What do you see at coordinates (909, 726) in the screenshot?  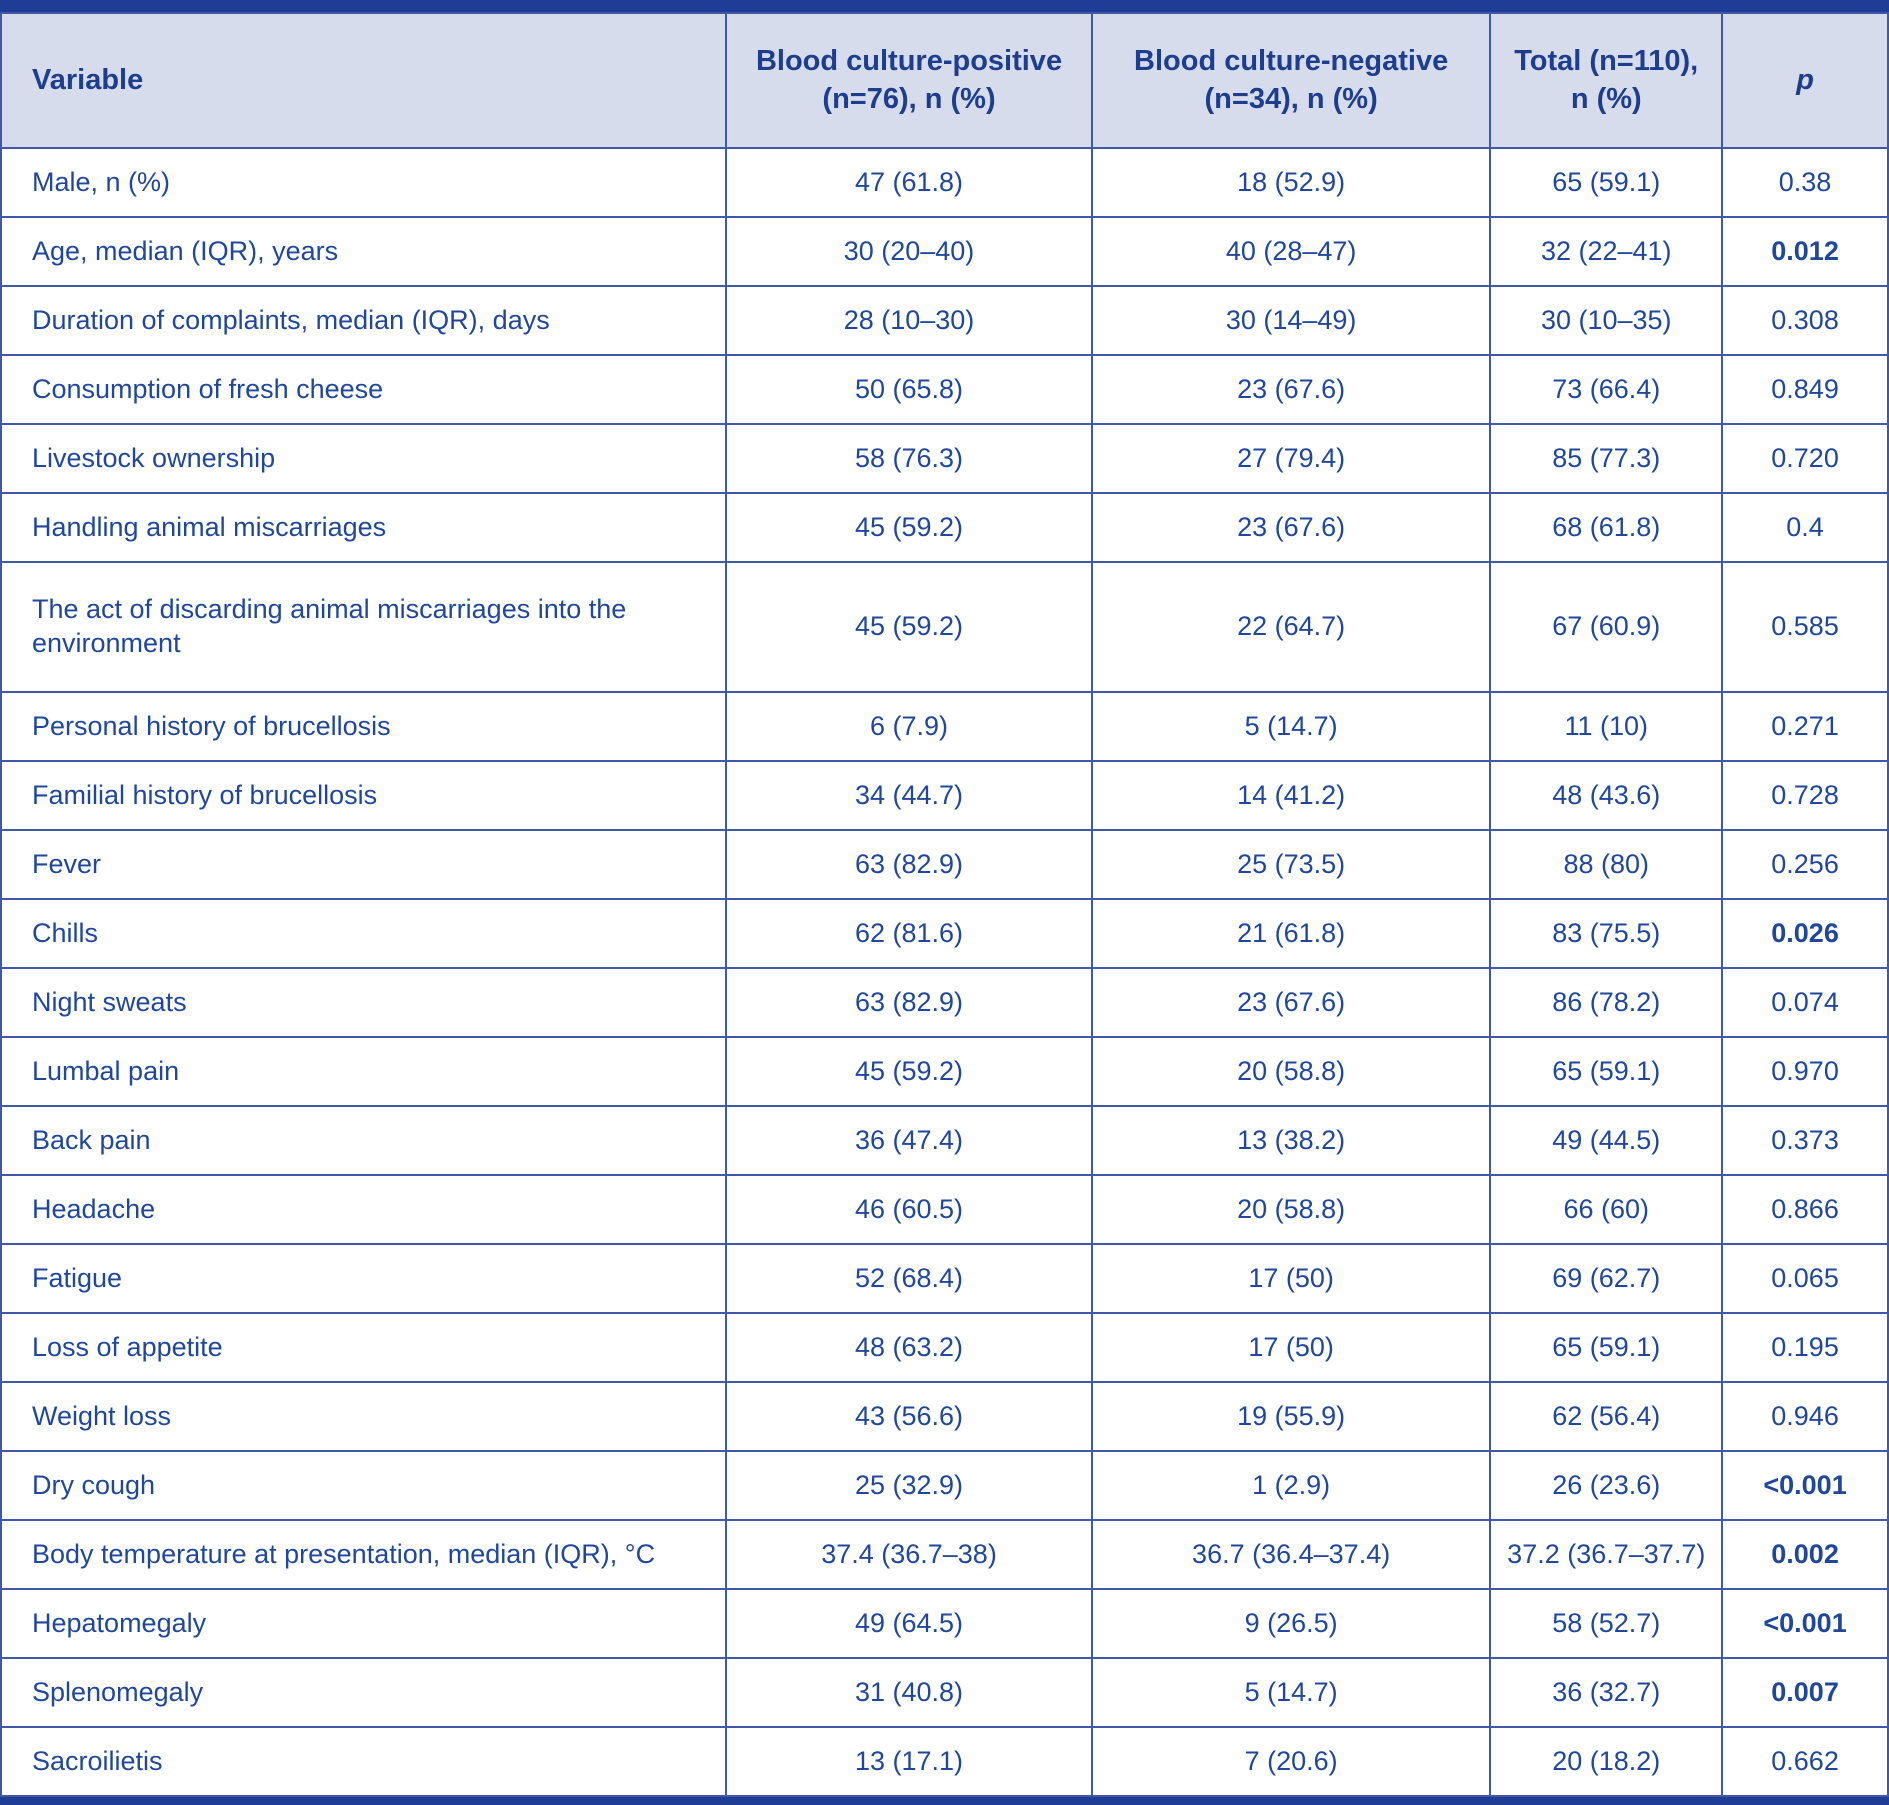 I see `culture-positive-cell: 6 (7.9)` at bounding box center [909, 726].